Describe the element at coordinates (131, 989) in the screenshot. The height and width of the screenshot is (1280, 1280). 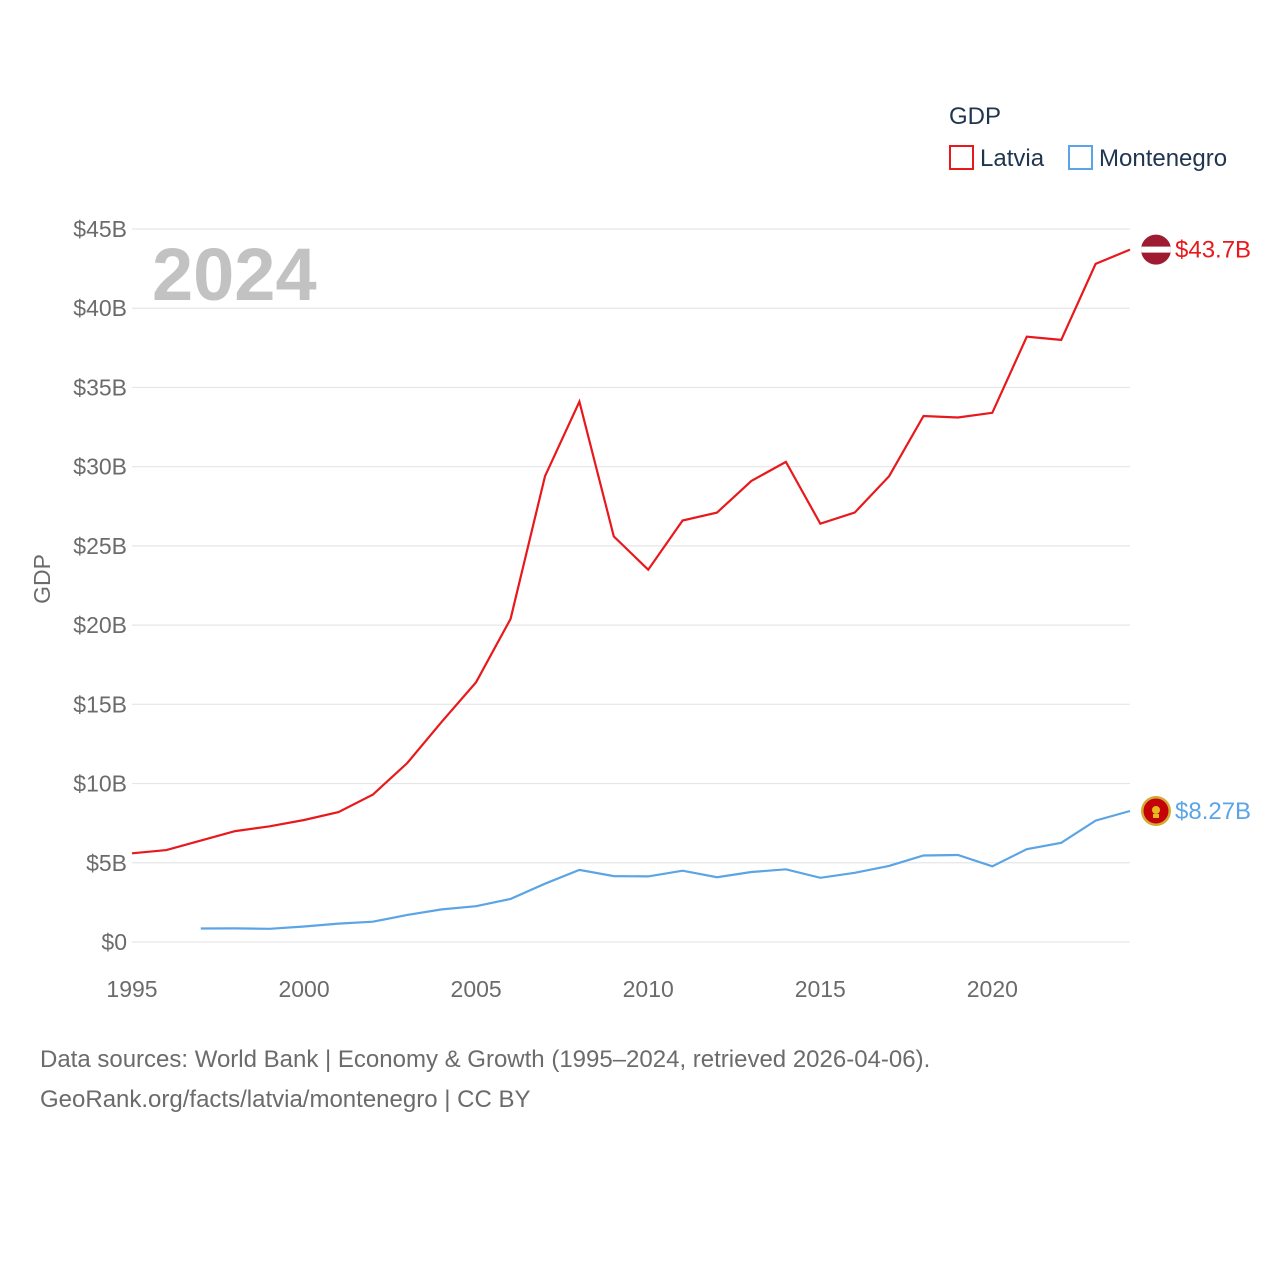
I see `x-tick-label: 1995` at that location.